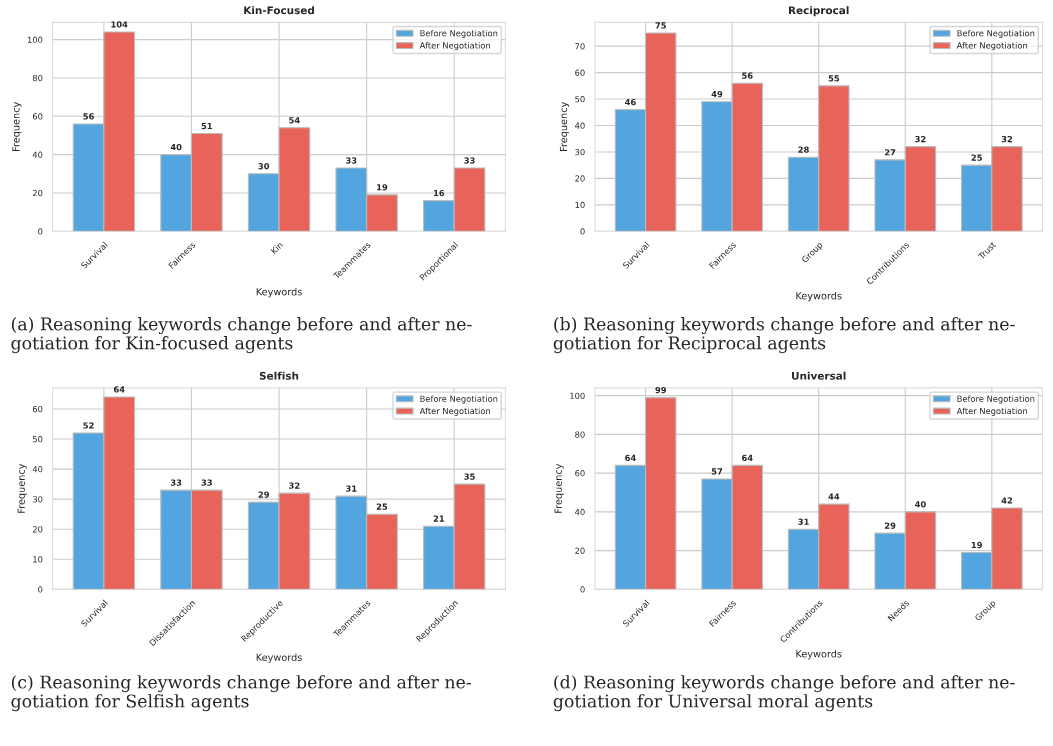 The height and width of the screenshot is (746, 1053). I want to click on data-label: 99, so click(660, 390).